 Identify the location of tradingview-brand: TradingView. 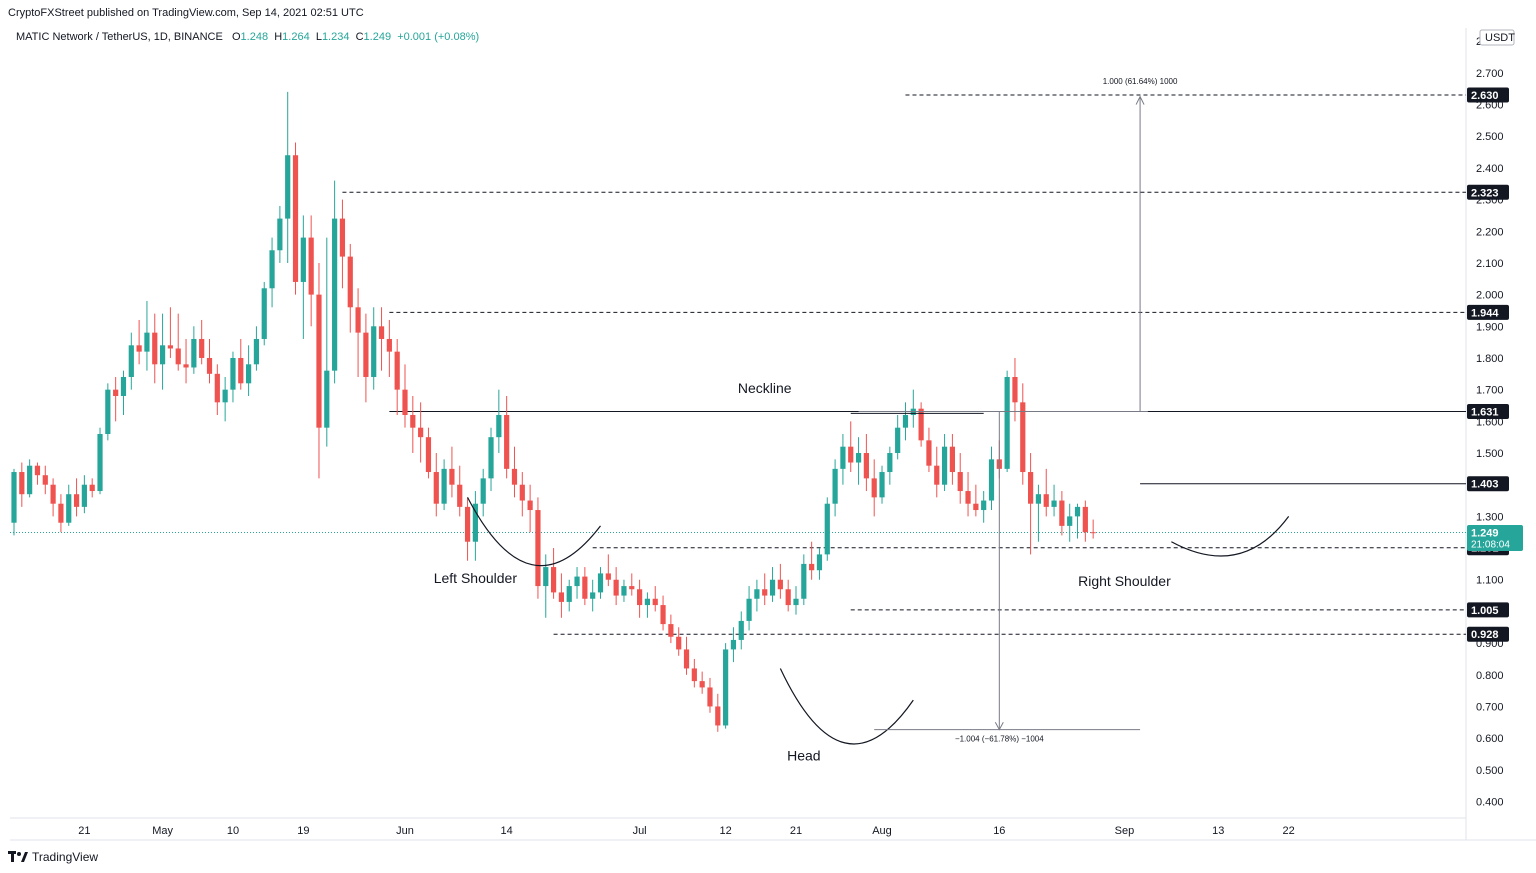
(53, 857).